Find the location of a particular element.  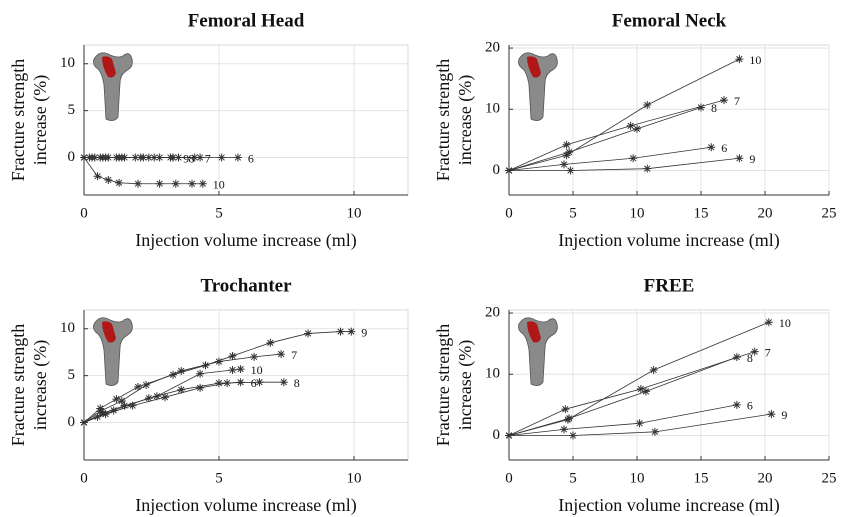

x-tick-label: 15 is located at coordinates (701, 213).